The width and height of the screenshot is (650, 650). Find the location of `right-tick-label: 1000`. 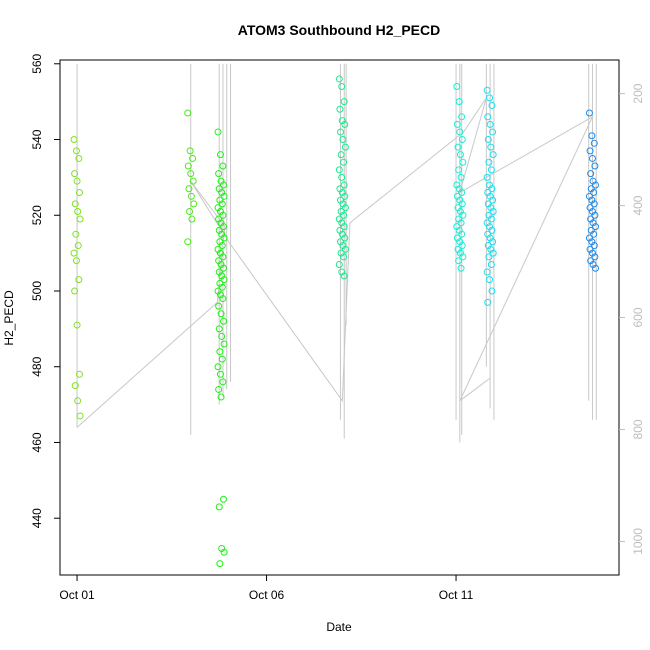

right-tick-label: 1000 is located at coordinates (638, 541).